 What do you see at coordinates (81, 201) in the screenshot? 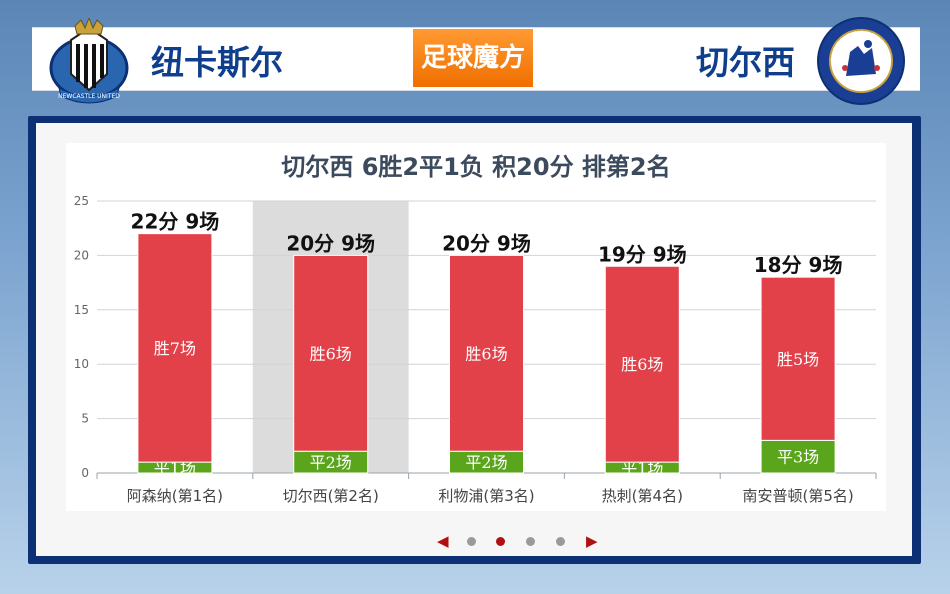
I see `y-tick-label: 25` at bounding box center [81, 201].